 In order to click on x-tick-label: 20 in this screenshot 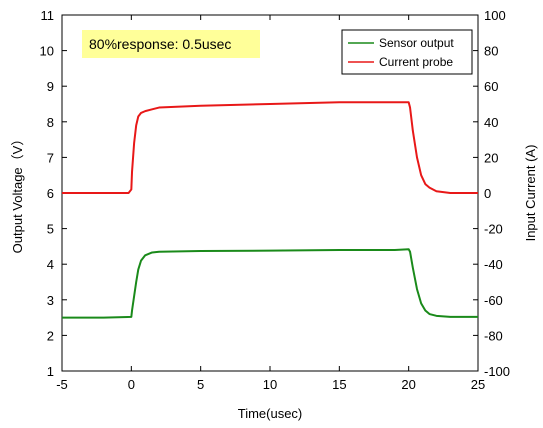, I will do `click(408, 384)`.